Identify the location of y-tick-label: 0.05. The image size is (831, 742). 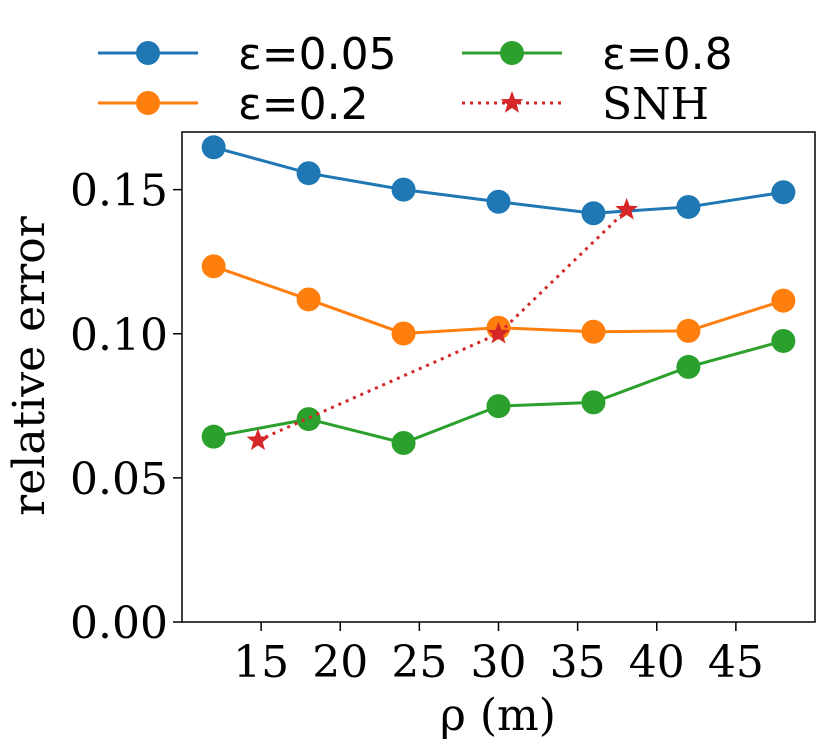
(119, 479).